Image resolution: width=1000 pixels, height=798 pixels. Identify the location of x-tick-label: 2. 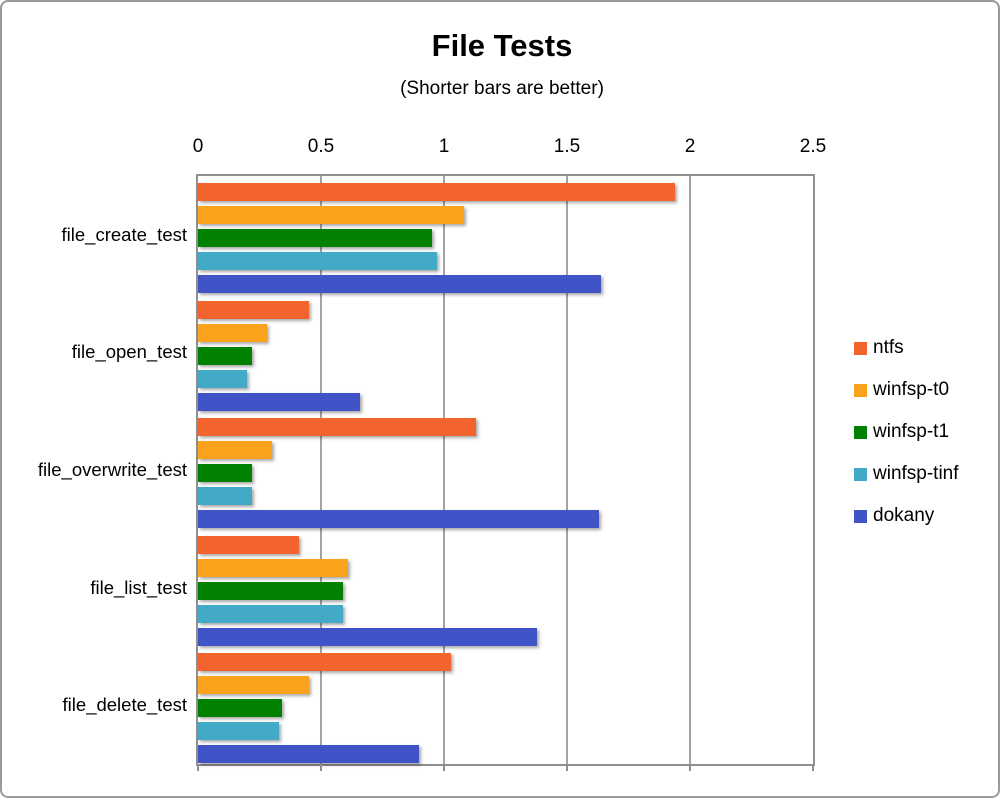
(690, 146).